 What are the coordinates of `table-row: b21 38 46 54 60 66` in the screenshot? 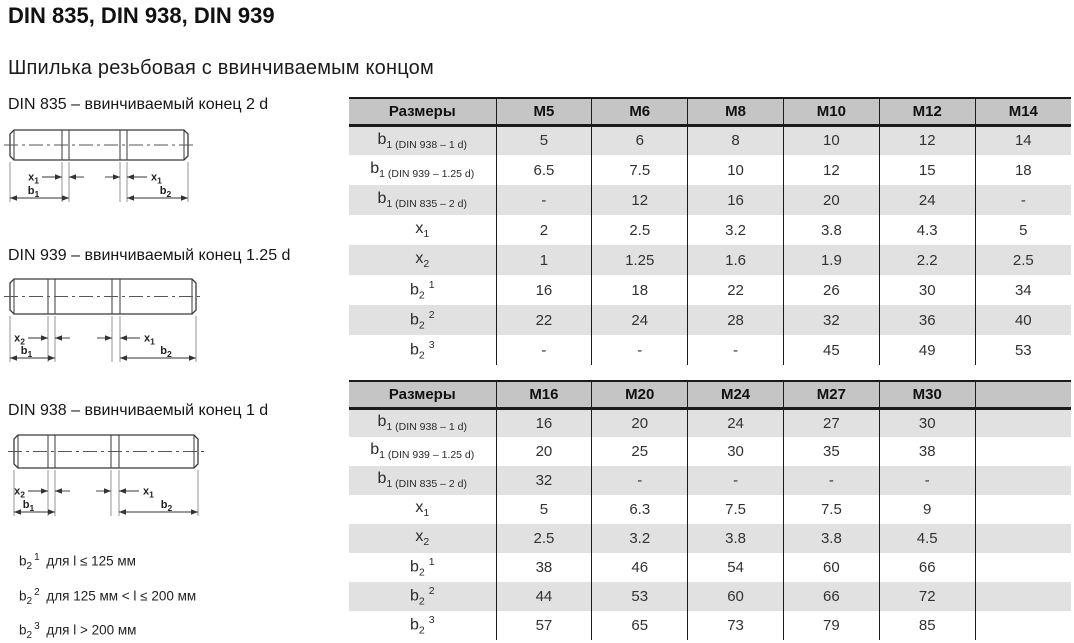 It's located at (710, 567).